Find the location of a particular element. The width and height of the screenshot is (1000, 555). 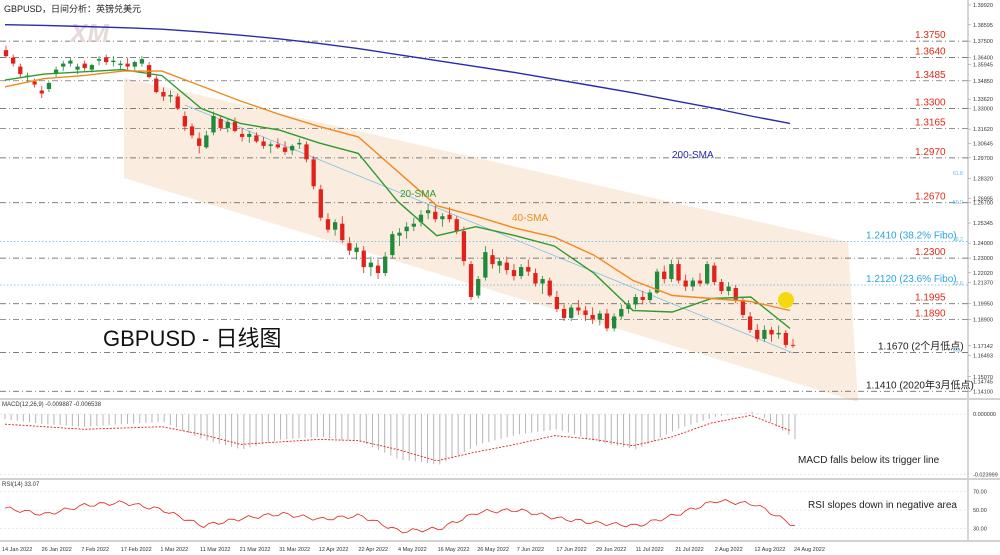

level-label: 1.1995 is located at coordinates (930, 298).